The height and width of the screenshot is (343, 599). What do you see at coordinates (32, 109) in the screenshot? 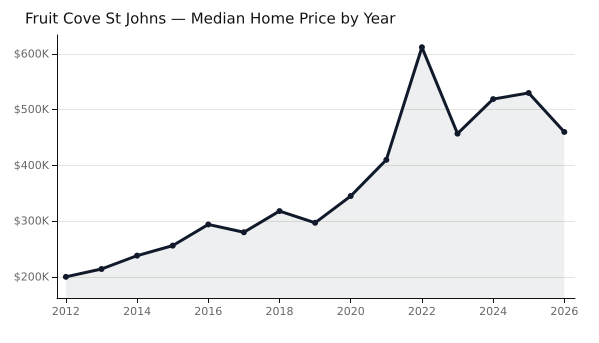
I see `y-tick-label: $500K` at bounding box center [32, 109].